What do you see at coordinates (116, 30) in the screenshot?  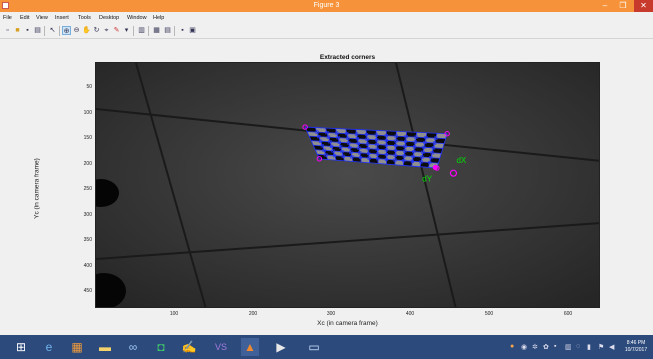 I see `brush-icon: ✎` at bounding box center [116, 30].